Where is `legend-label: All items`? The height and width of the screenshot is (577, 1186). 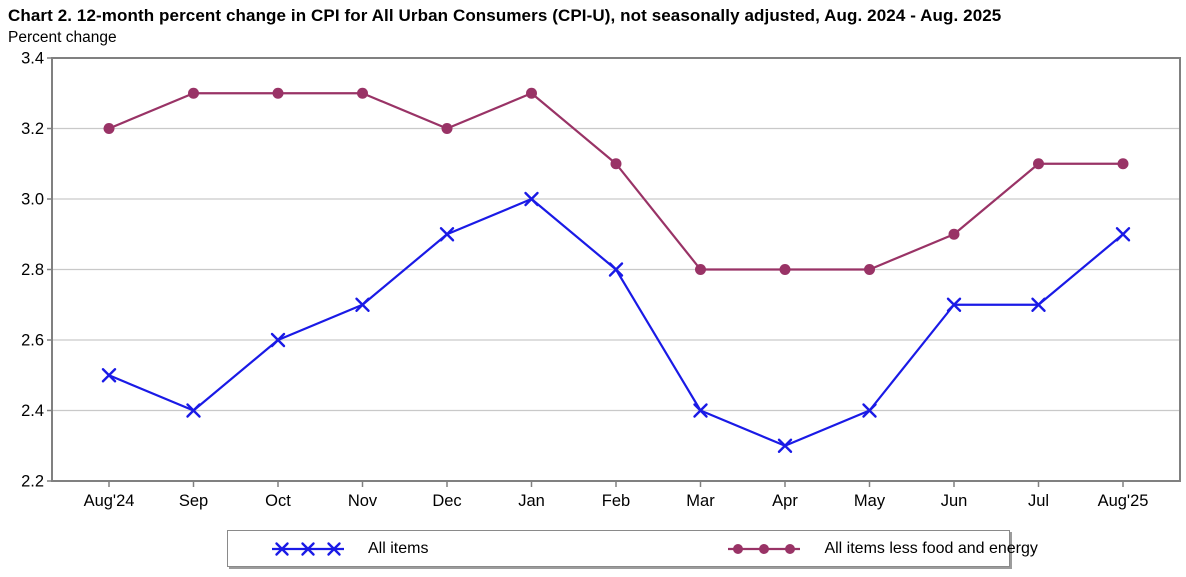
legend-label: All items is located at coordinates (398, 548).